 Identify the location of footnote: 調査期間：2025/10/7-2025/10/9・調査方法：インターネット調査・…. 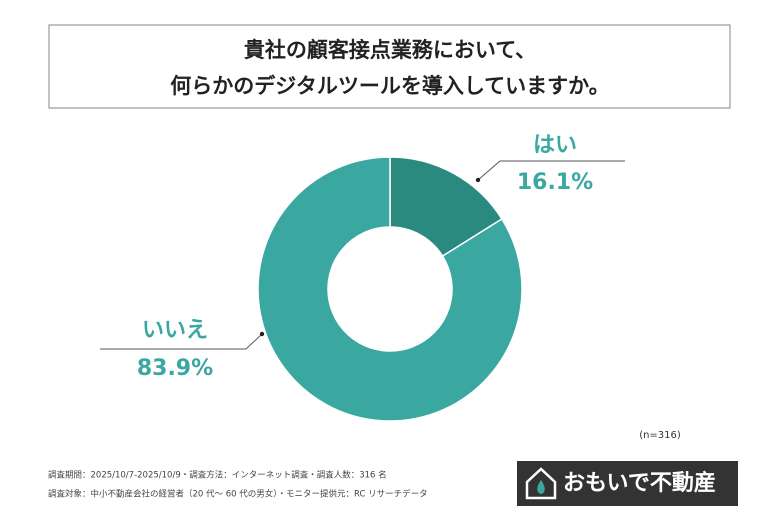
(217, 475).